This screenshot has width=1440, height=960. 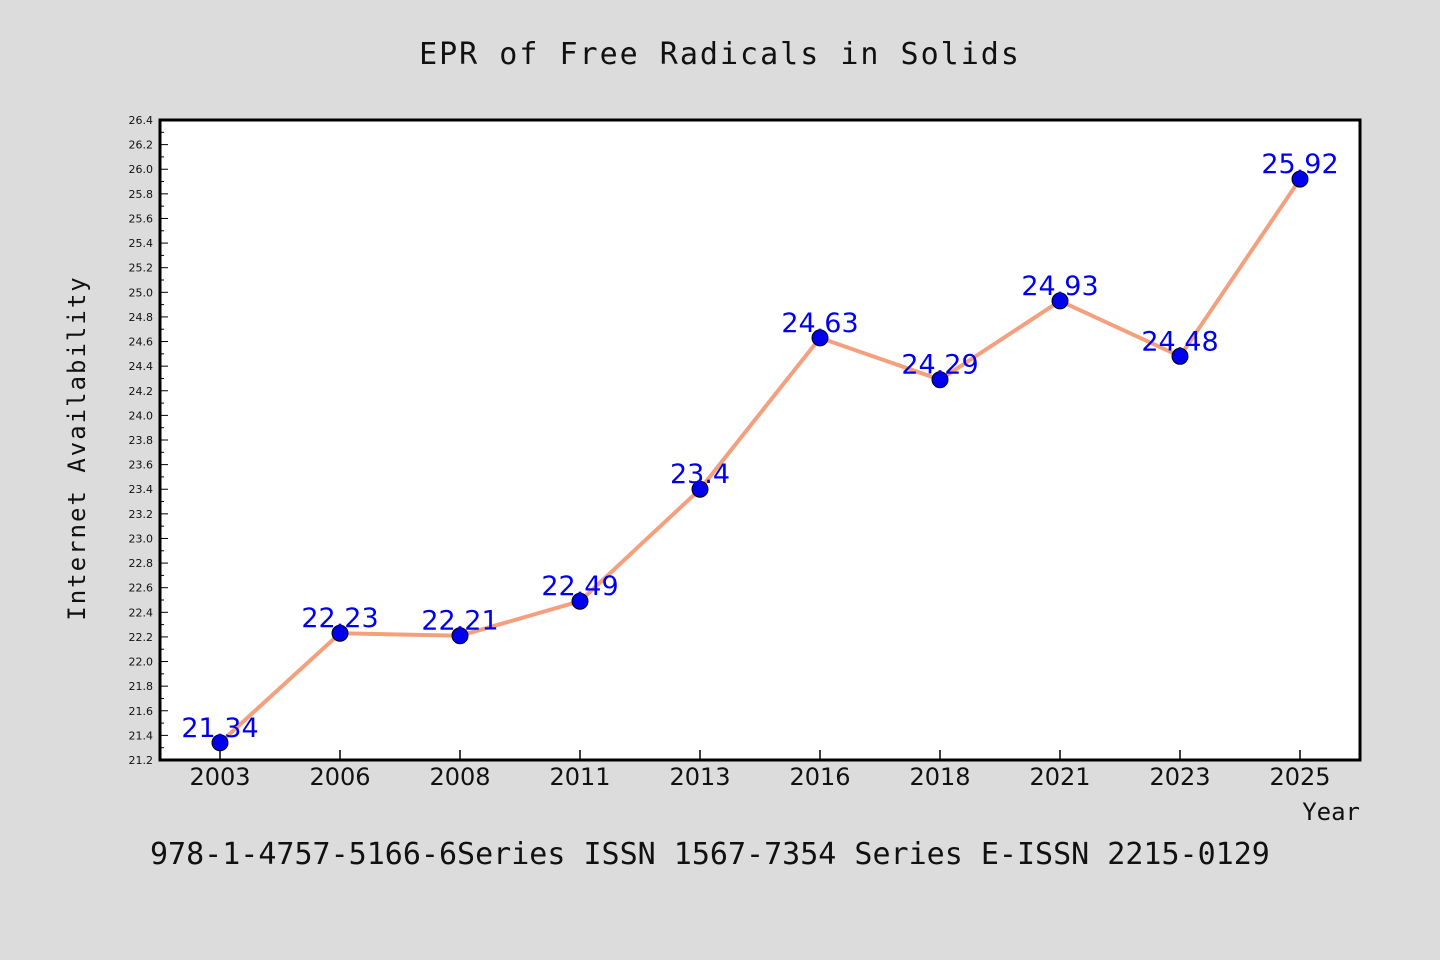 What do you see at coordinates (1299, 164) in the screenshot?
I see `data-label: 25.92` at bounding box center [1299, 164].